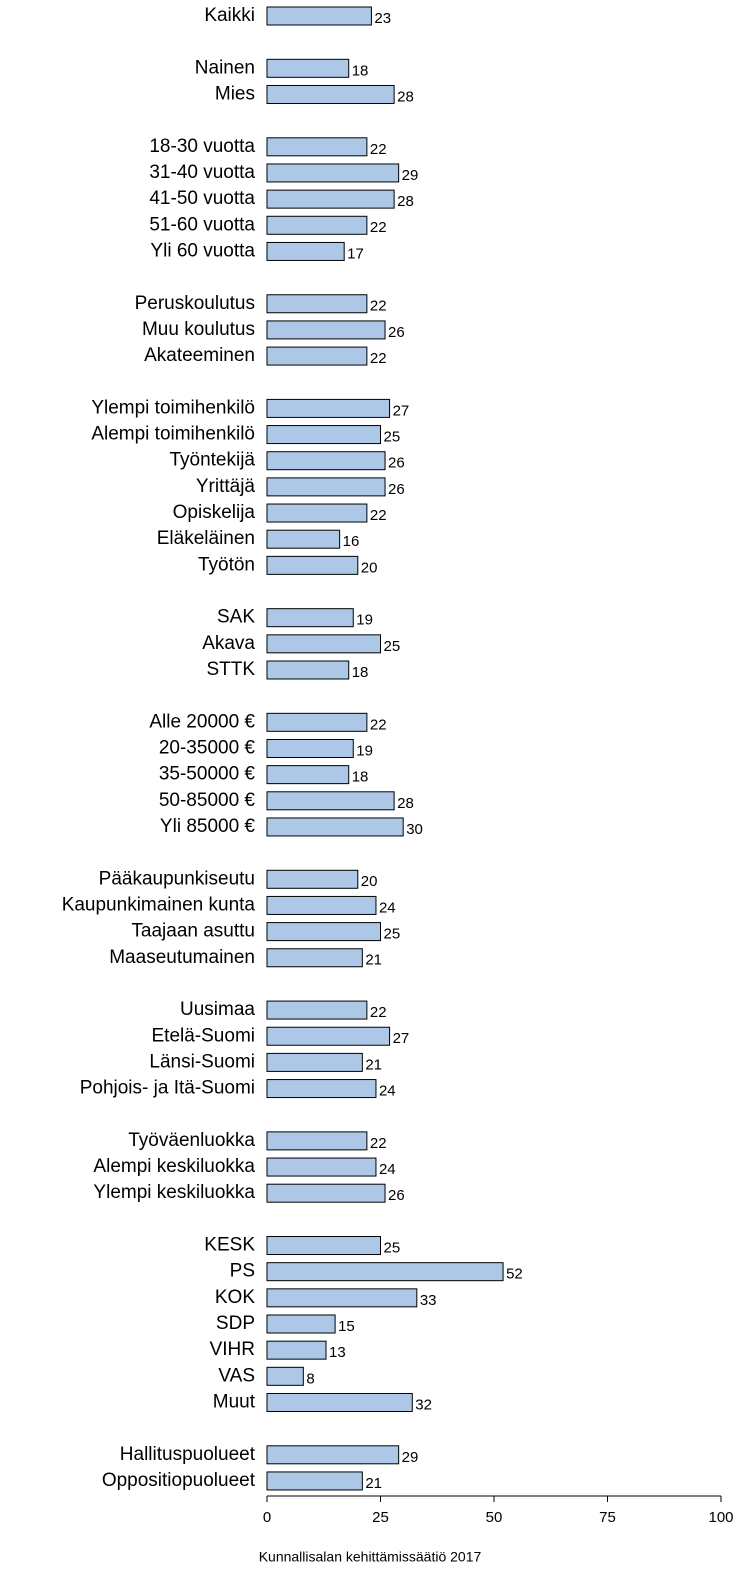  I want to click on category-label: Pääkaupunkiseutu, so click(177, 878).